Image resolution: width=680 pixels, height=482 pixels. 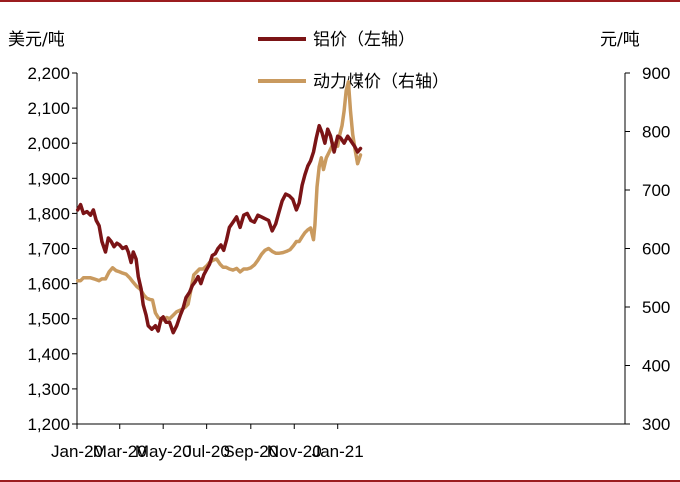 I want to click on legend: 铝价（左轴） 动力煤价（右轴）, so click(x=353, y=61).